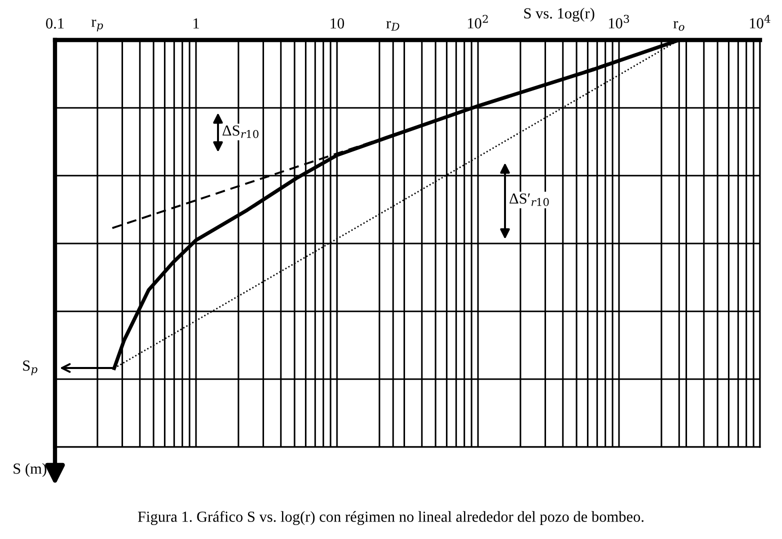  Describe the element at coordinates (391, 518) in the screenshot. I see `text: Figura 1. Gráfico S vs. log(r) con régimen no lineal alrededor del pozo de bombeo.` at that location.